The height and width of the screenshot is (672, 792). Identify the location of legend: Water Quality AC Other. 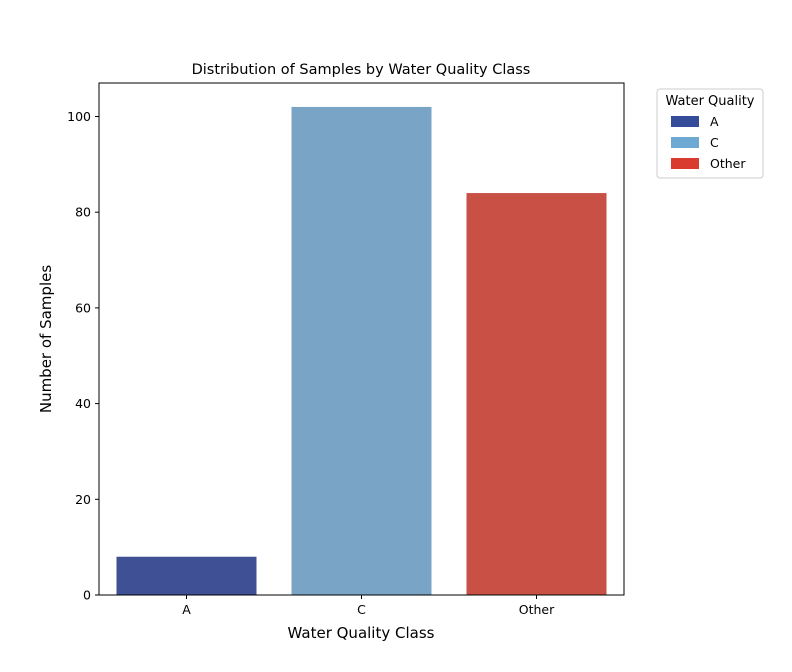
(710, 133).